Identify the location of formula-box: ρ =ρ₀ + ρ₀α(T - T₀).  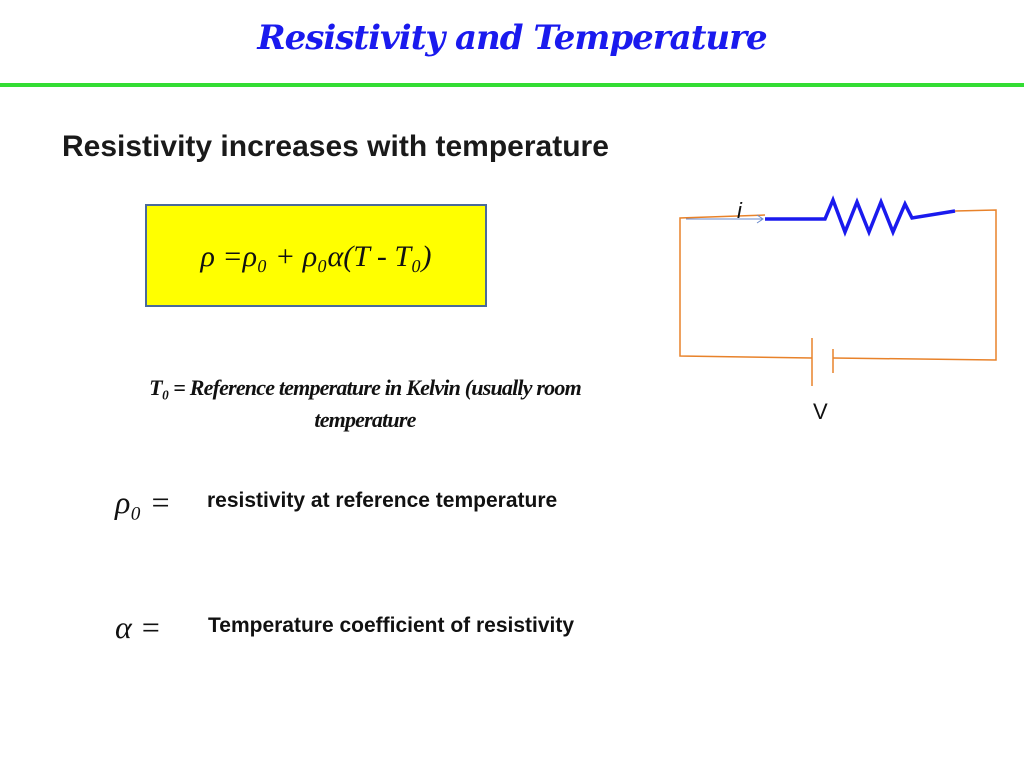
(316, 255).